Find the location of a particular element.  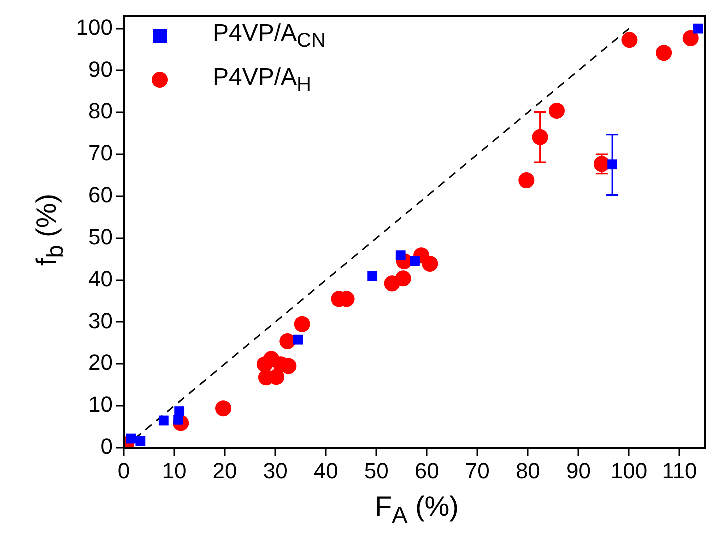

y-tick-label: 0 is located at coordinates (106, 447).